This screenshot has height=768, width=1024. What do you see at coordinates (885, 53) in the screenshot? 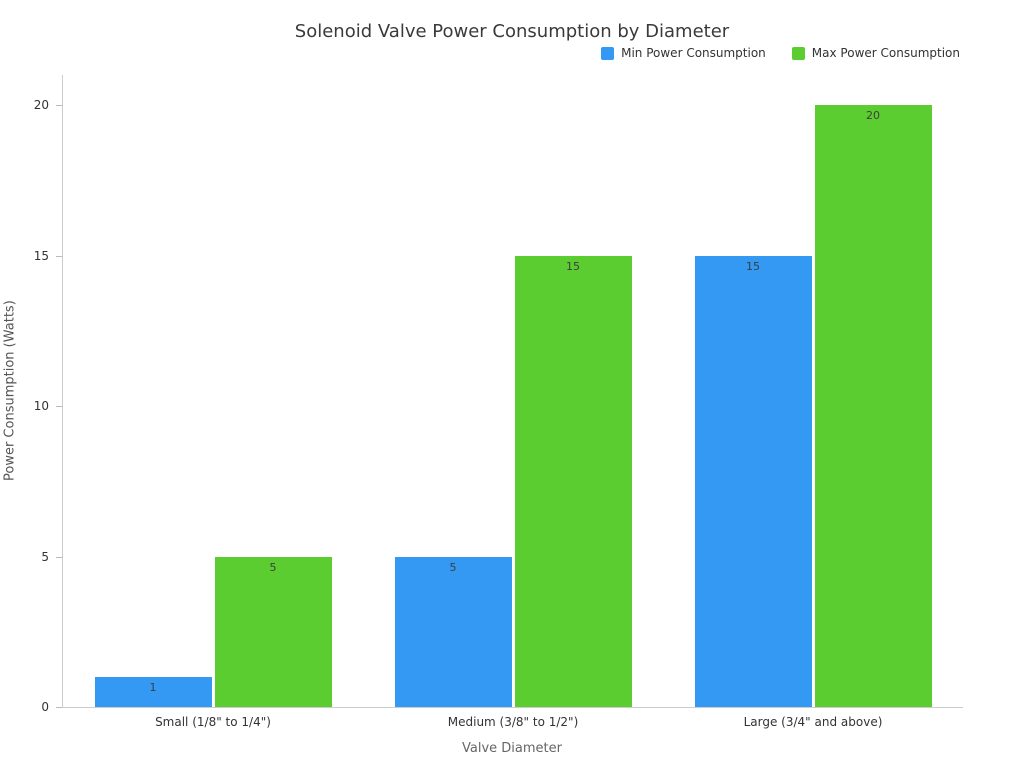
I see `legend-label-max: Max Power Consumption` at bounding box center [885, 53].